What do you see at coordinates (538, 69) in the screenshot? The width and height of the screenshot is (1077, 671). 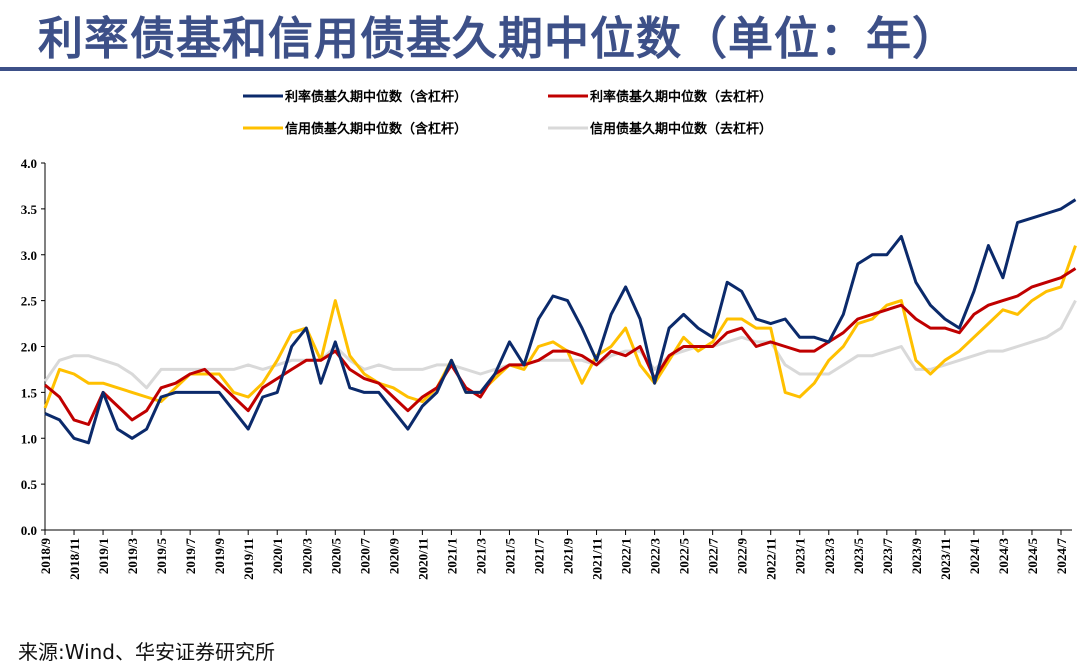 I see `title-divider` at bounding box center [538, 69].